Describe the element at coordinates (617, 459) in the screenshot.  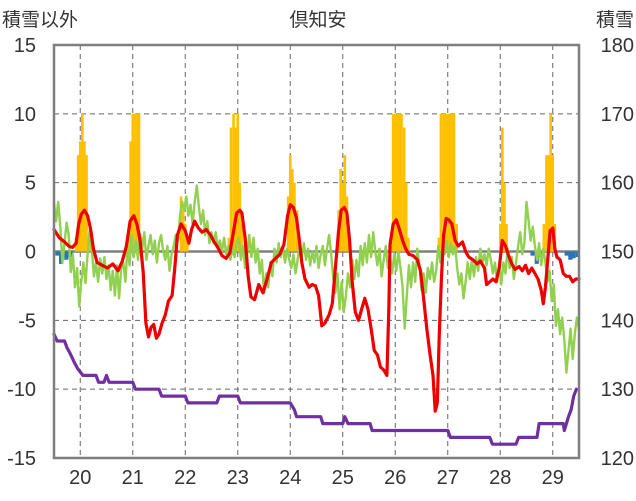
I see `right-tick-label: 120` at that location.